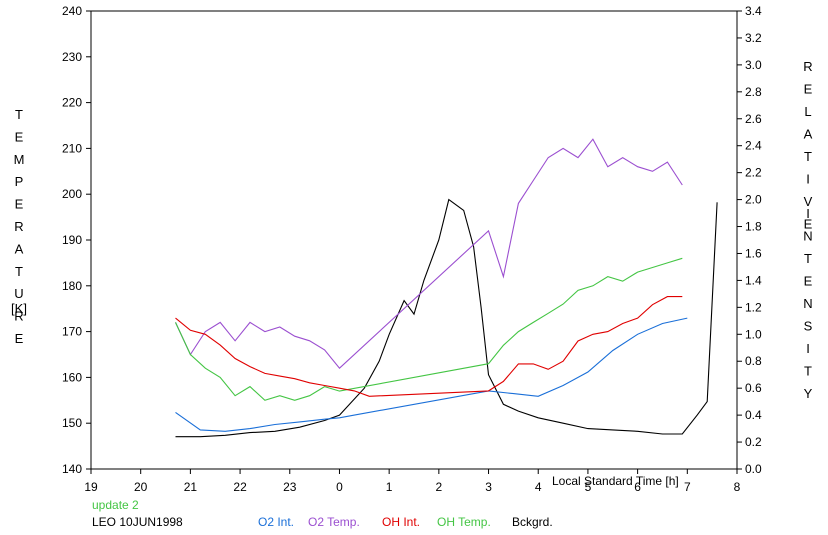 Image resolution: width=828 pixels, height=535 pixels. I want to click on x-tick-label: 22, so click(240, 487).